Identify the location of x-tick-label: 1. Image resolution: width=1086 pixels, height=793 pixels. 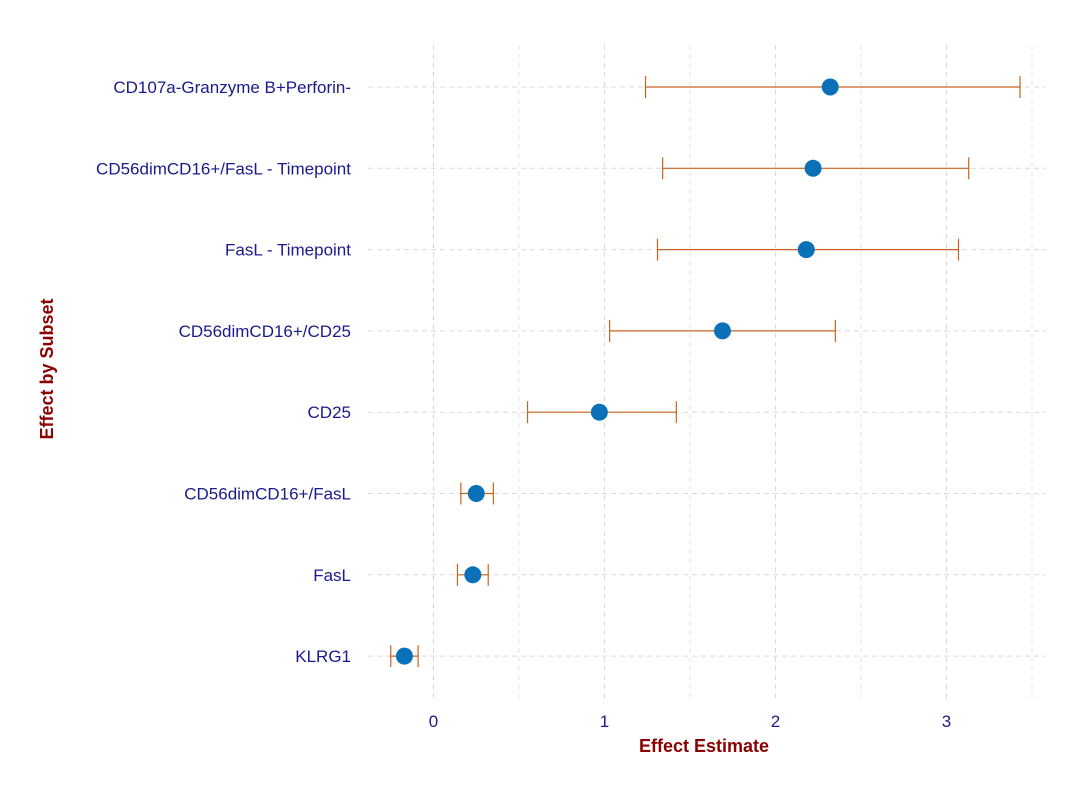
(604, 721).